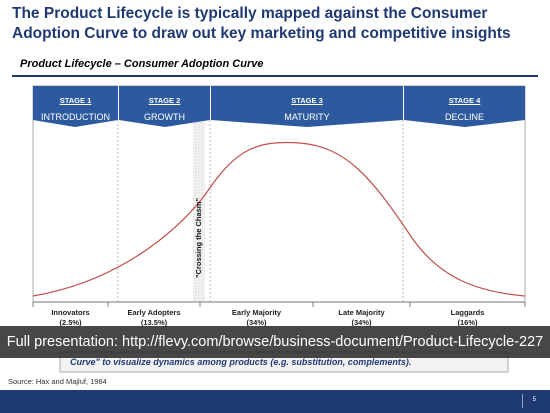  I want to click on source-note: Source: Hax and Majluf, 1984, so click(57, 381).